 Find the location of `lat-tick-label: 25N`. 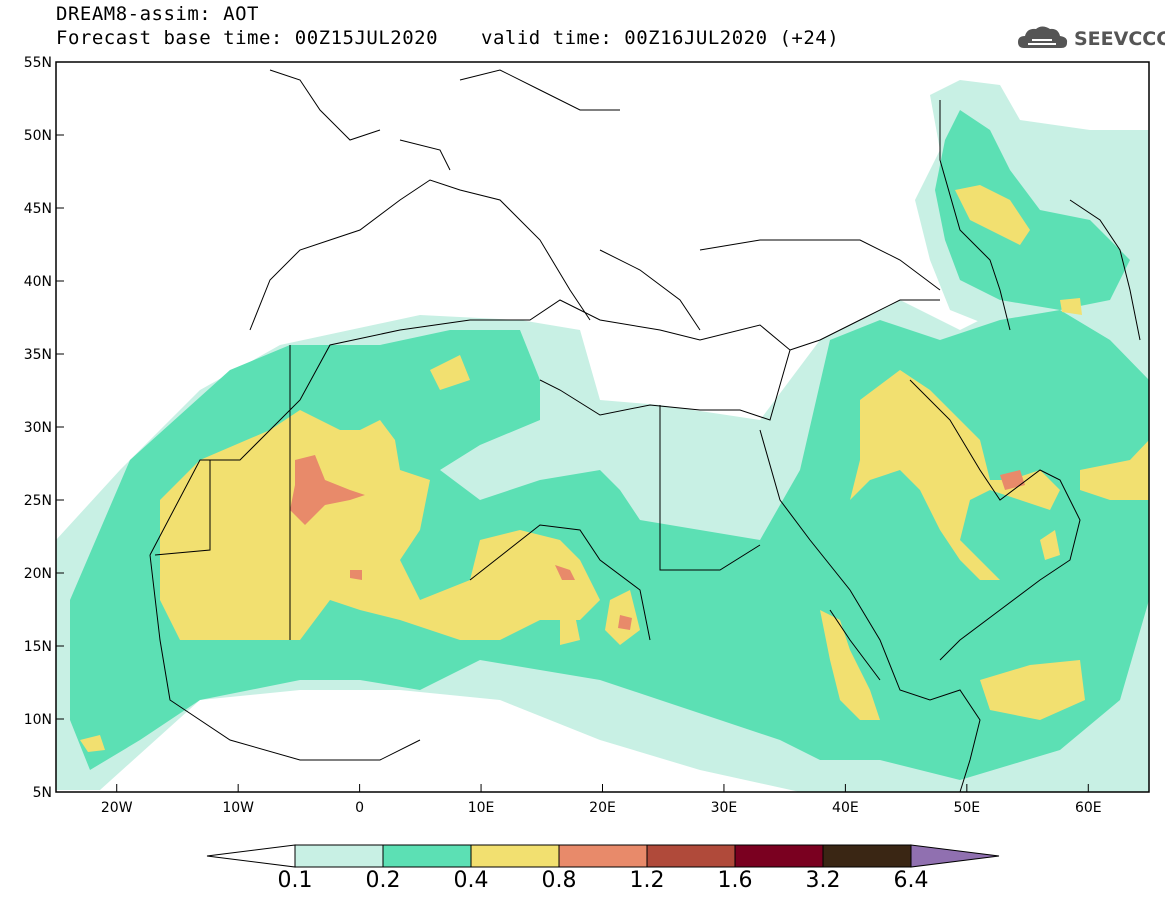

lat-tick-label: 25N is located at coordinates (38, 501).